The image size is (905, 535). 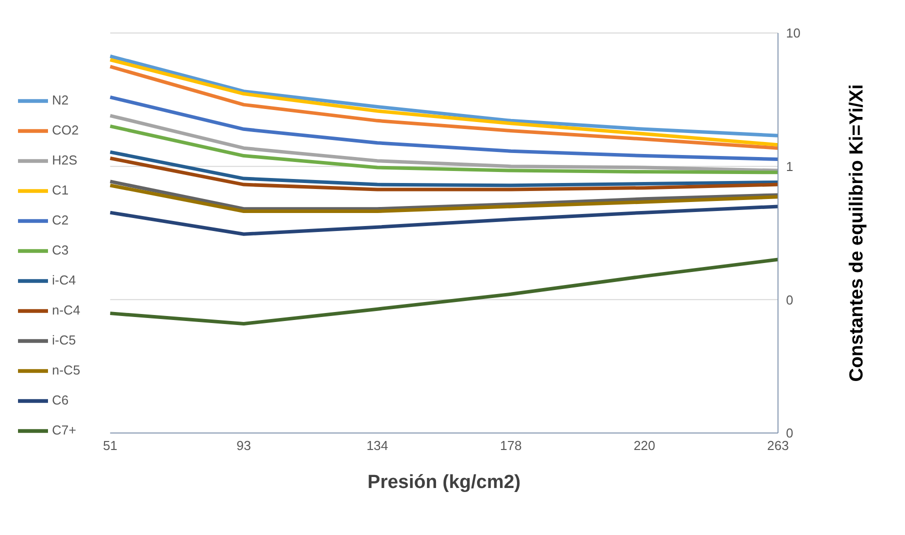 What do you see at coordinates (110, 446) in the screenshot?
I see `x-tick-label: 51` at bounding box center [110, 446].